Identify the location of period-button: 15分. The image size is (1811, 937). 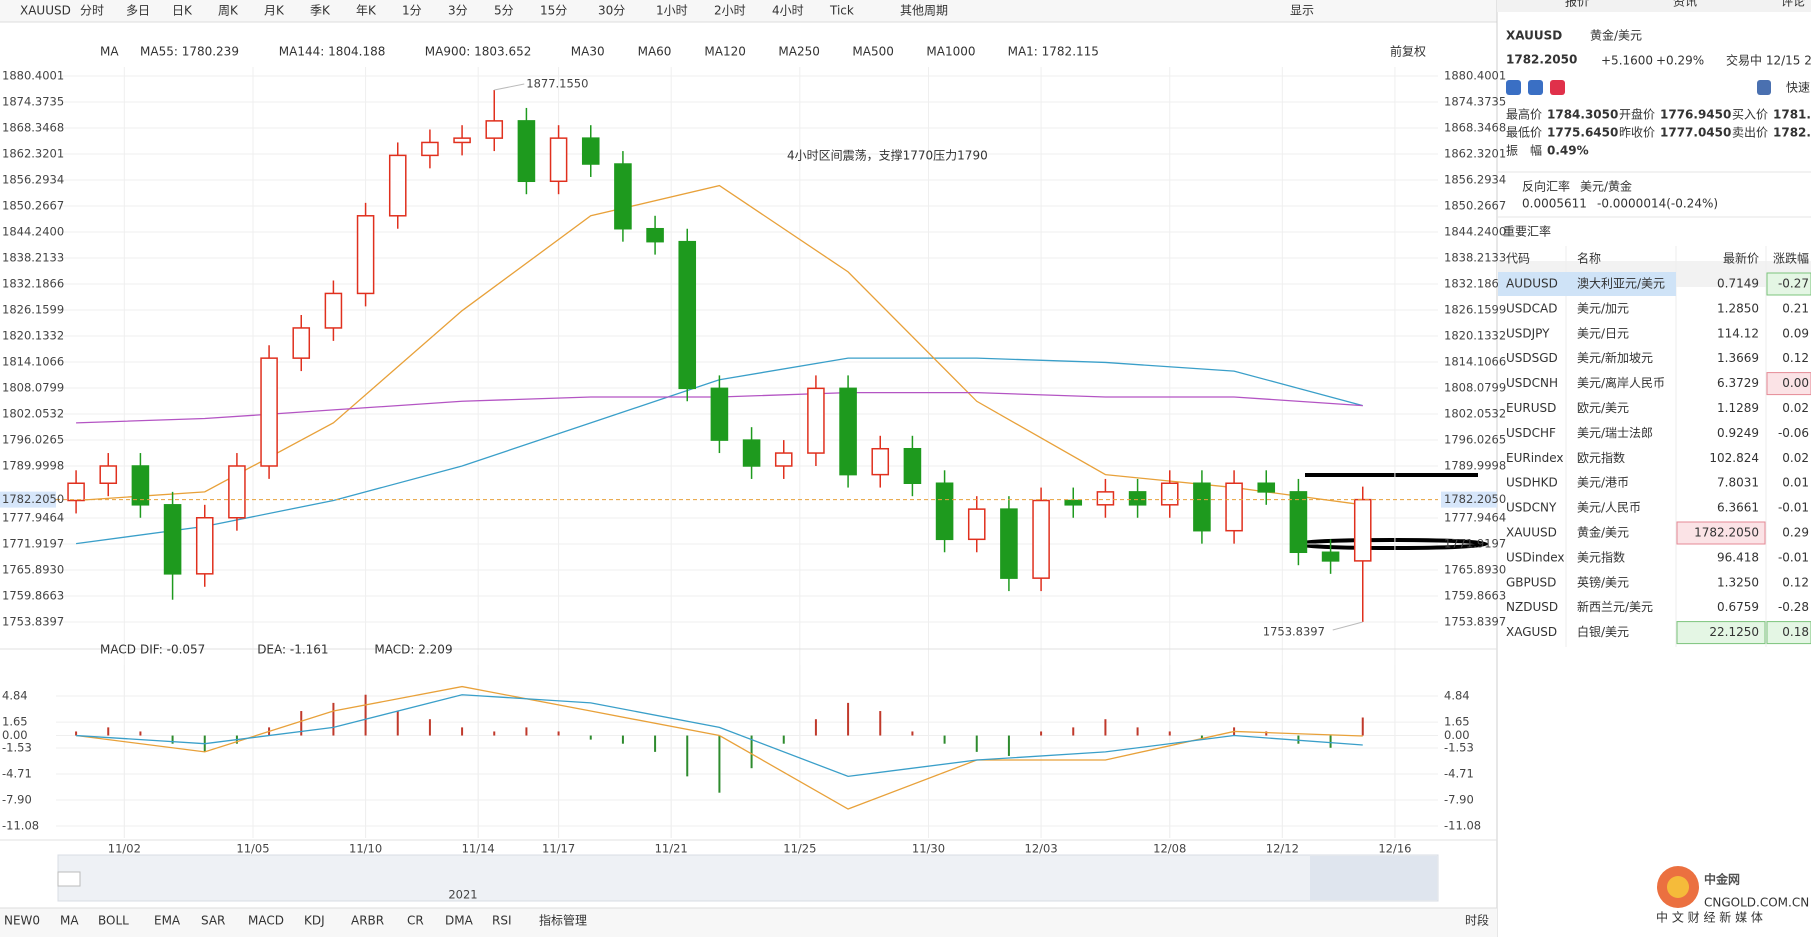
(553, 11).